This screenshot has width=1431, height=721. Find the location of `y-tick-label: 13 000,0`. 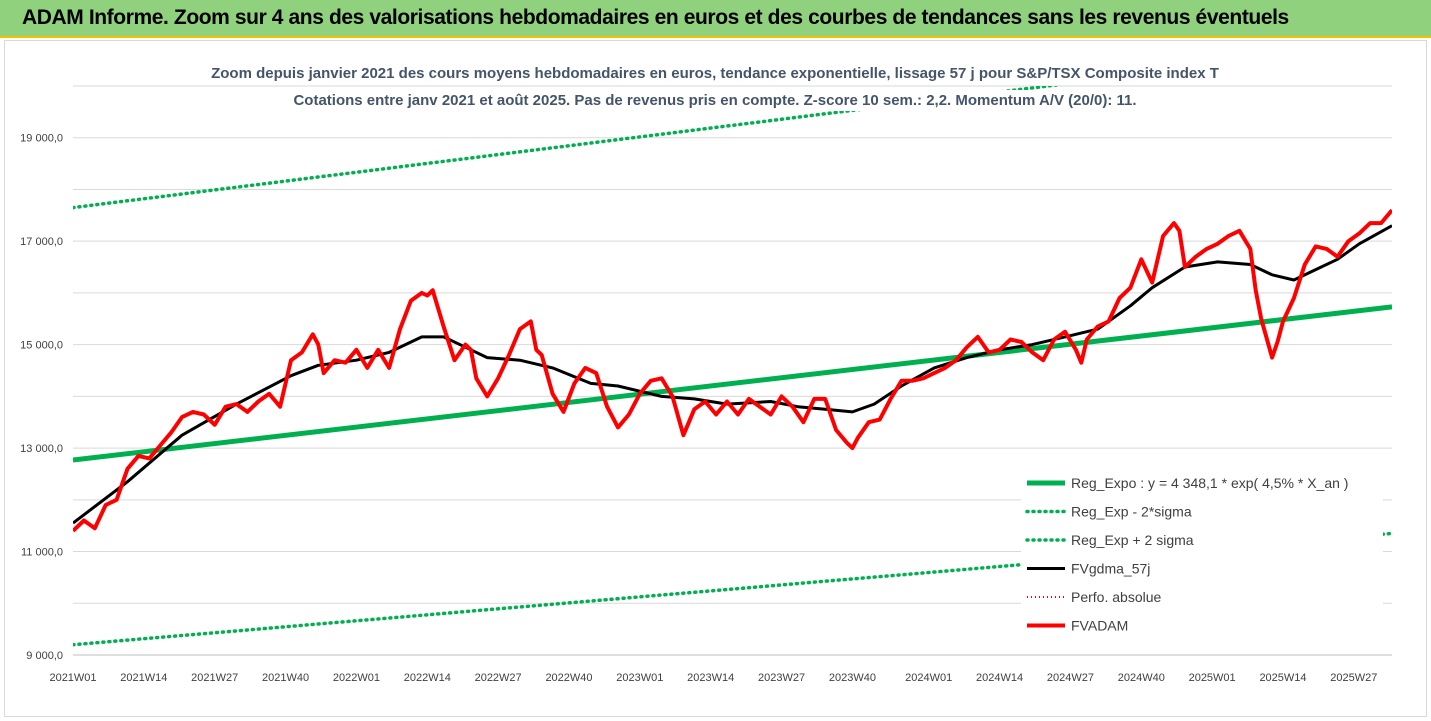

y-tick-label: 13 000,0 is located at coordinates (41, 449).